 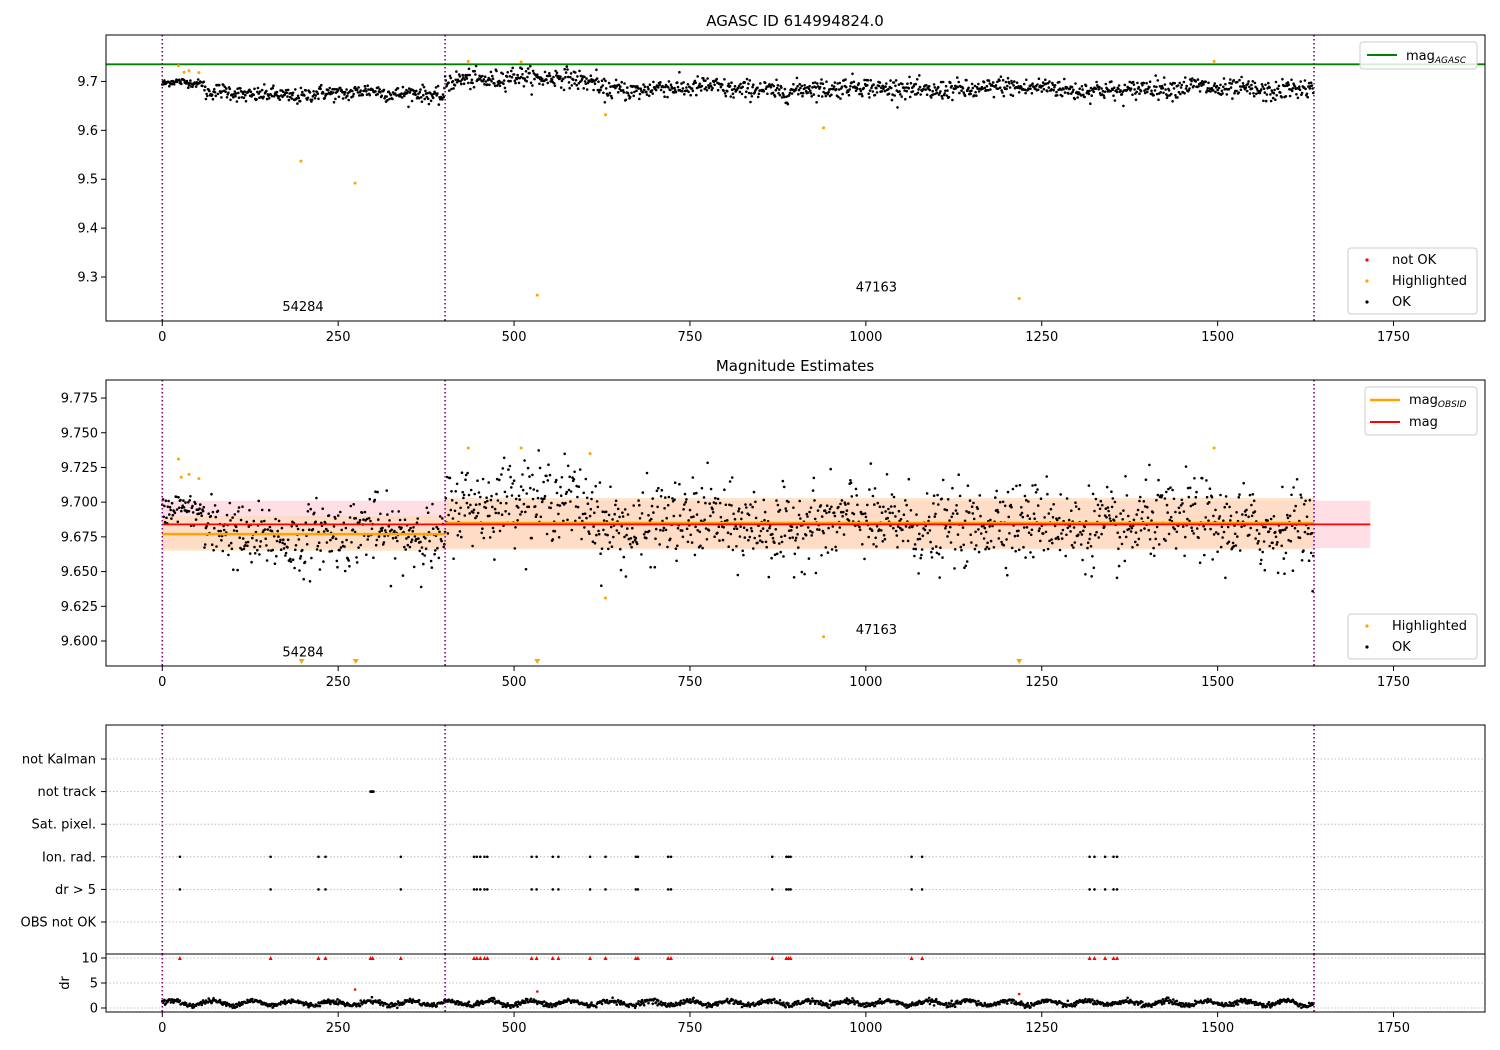 What do you see at coordinates (1393, 682) in the screenshot?
I see `estimates-xtick-label: 1750` at bounding box center [1393, 682].